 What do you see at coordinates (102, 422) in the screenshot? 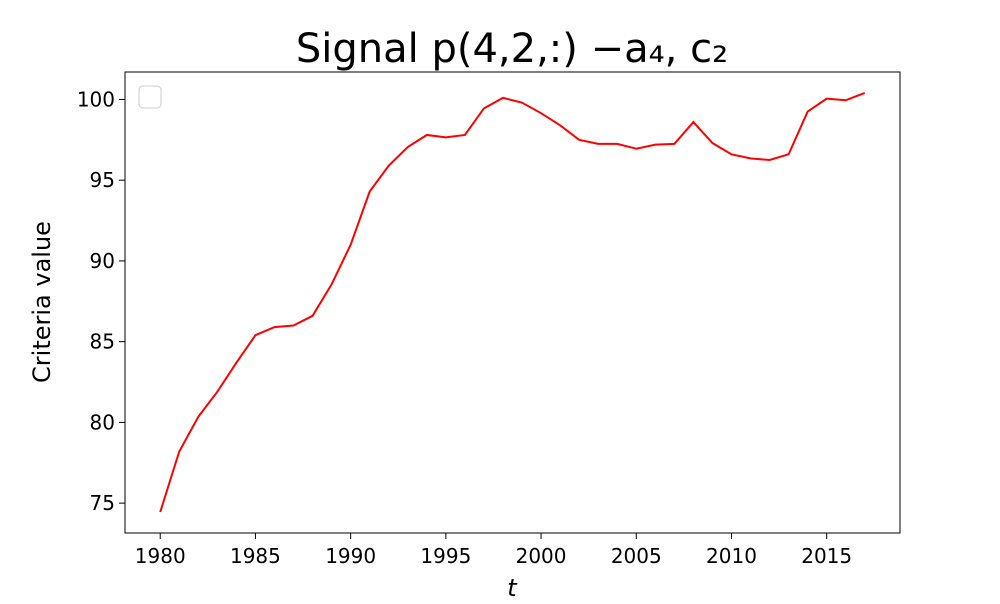
I see `y-tick-label: 80` at bounding box center [102, 422].